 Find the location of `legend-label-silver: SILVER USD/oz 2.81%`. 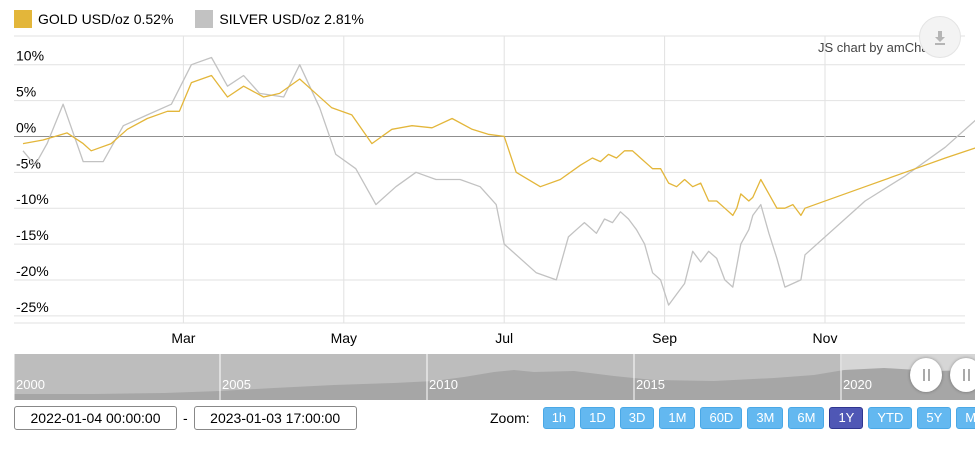

legend-label-silver: SILVER USD/oz 2.81% is located at coordinates (291, 19).